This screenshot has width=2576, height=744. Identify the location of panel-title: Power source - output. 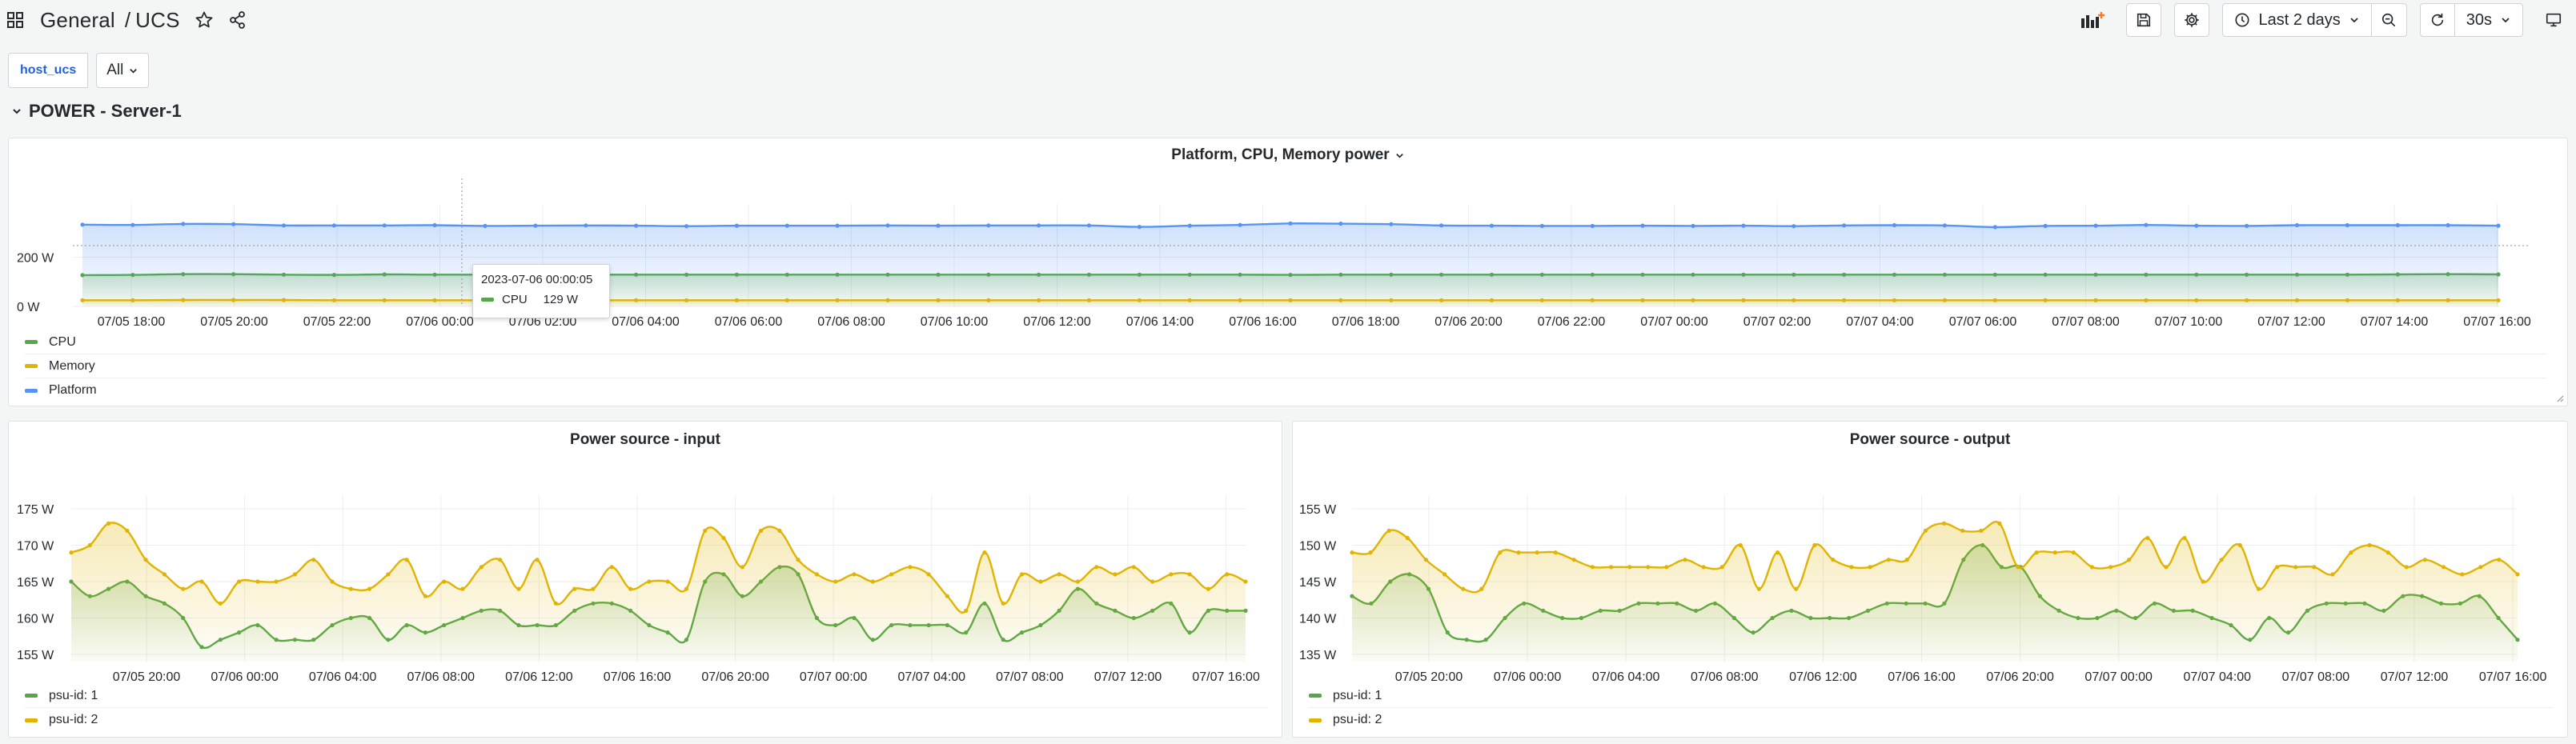
(1930, 440).